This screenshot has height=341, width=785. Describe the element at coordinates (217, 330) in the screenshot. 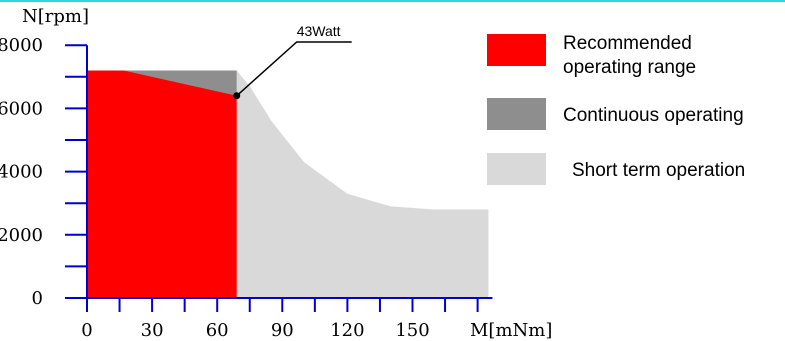

I see `x-tick-label: 60` at that location.